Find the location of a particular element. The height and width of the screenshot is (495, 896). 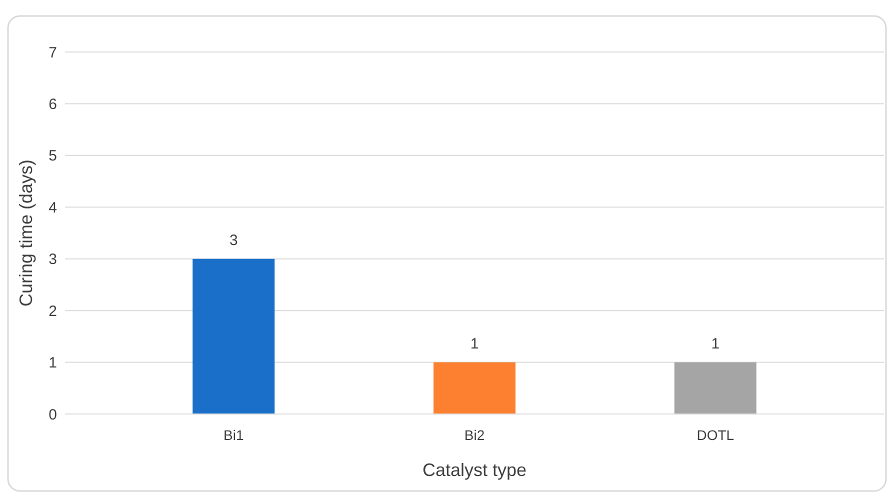

x-tick-label: Bi2 is located at coordinates (474, 435).